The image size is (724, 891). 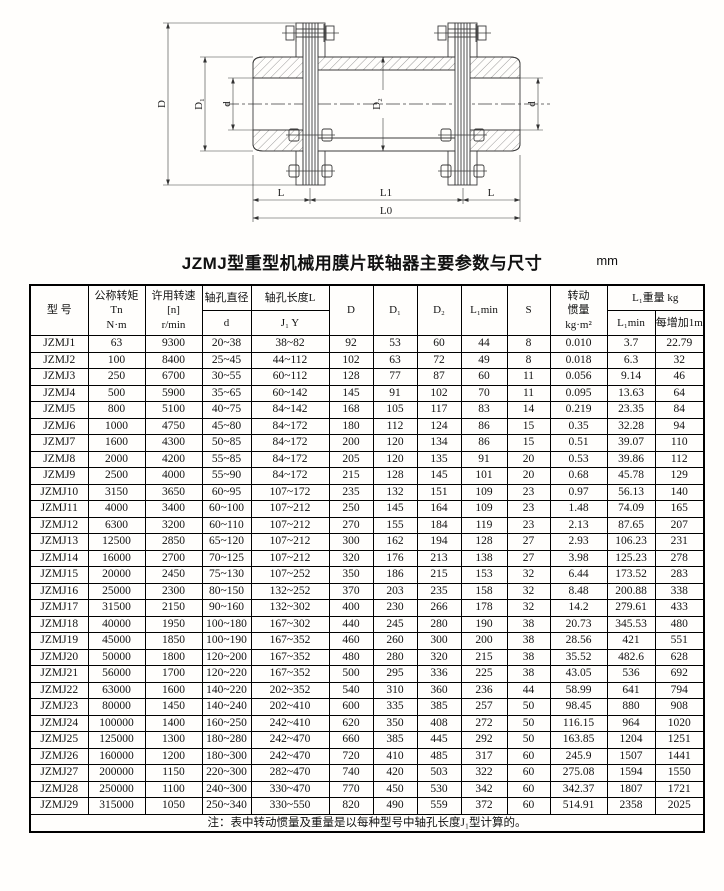 What do you see at coordinates (578, 641) in the screenshot?
I see `table-cell: 28.56` at bounding box center [578, 641].